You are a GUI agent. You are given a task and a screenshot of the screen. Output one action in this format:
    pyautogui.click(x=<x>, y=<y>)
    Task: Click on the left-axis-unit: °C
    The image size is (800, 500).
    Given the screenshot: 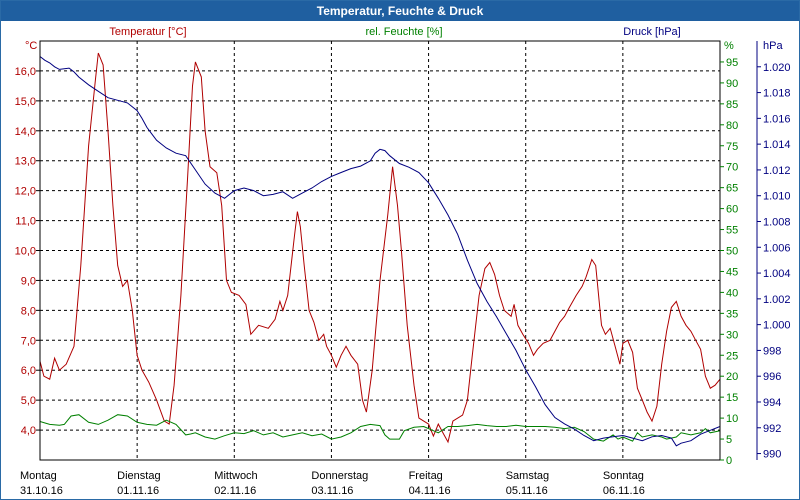 What is the action you would take?
    pyautogui.click(x=31, y=46)
    